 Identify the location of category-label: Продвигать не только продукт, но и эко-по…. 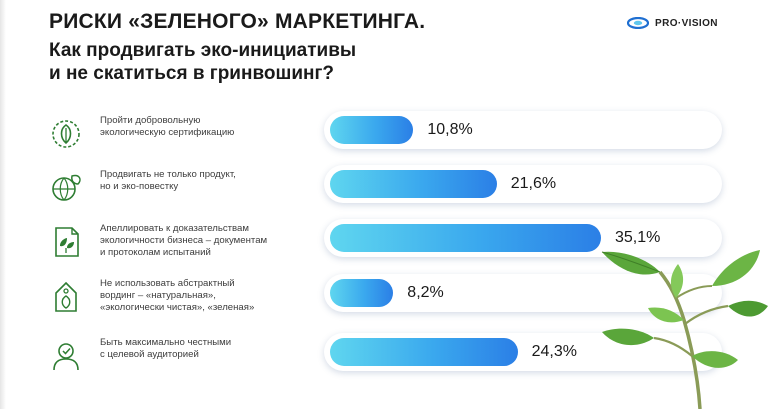
(212, 181).